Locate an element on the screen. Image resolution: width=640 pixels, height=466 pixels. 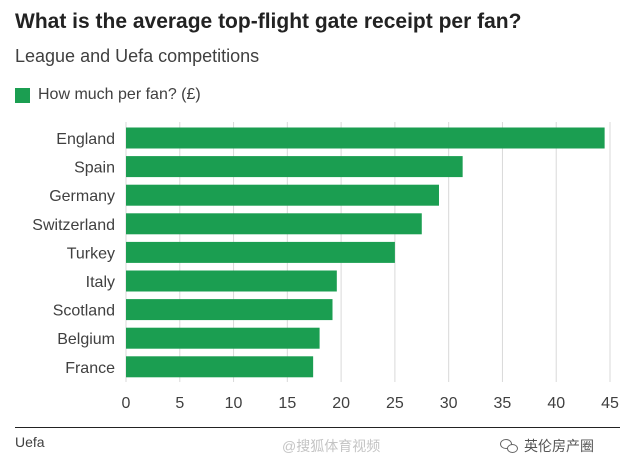
bar-france is located at coordinates (220, 367).